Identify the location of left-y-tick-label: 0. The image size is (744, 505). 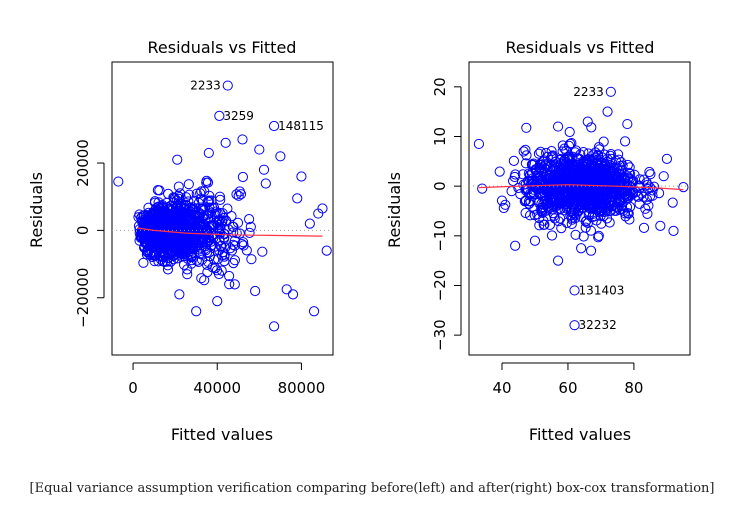
(83, 231).